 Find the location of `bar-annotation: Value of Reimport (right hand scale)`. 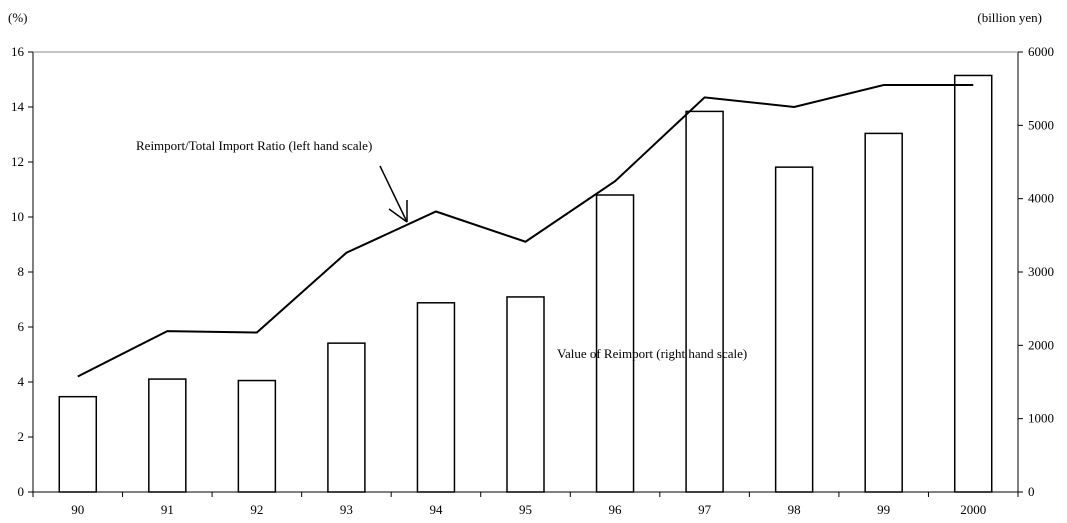

bar-annotation: Value of Reimport (right hand scale) is located at coordinates (652, 353).